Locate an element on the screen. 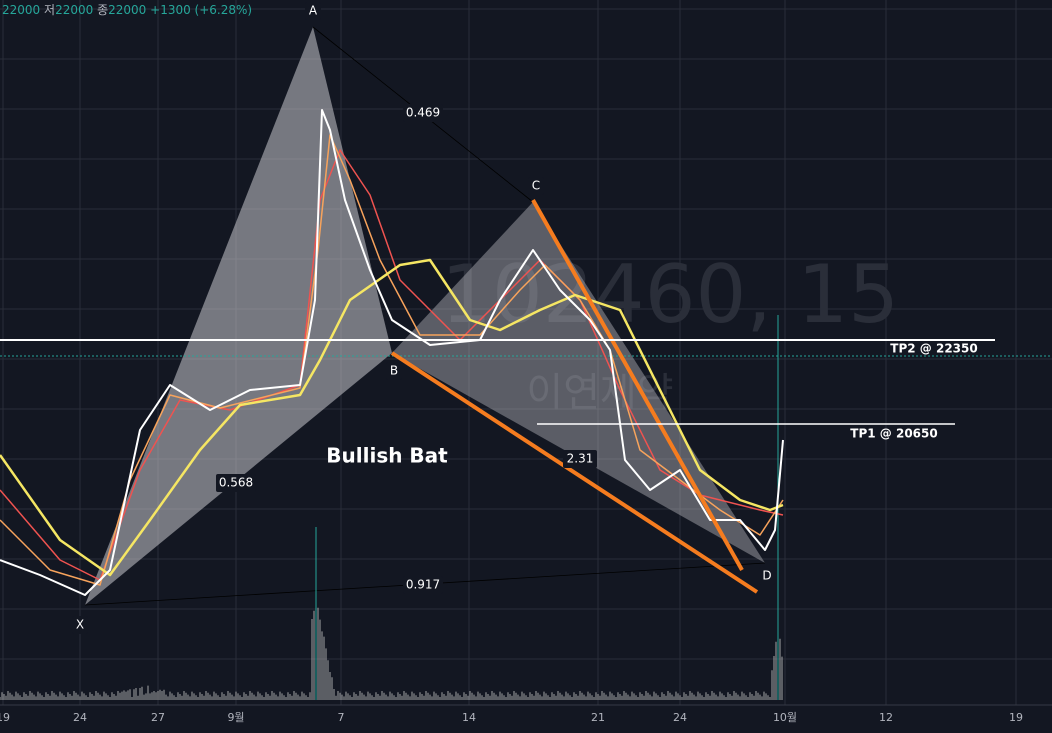  ratio-label: 2.31 is located at coordinates (580, 459).